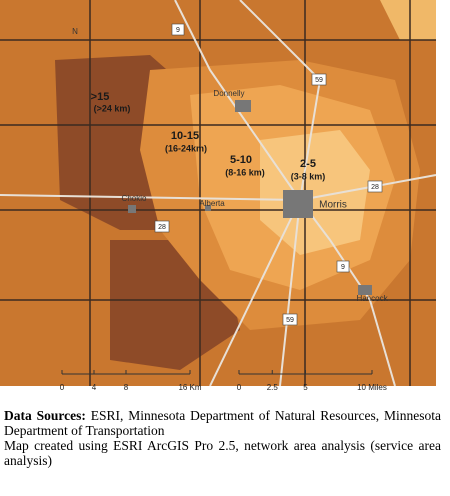 Image resolution: width=450 pixels, height=496 pixels. Describe the element at coordinates (94, 387) in the screenshot. I see `scale-label: 4` at that location.